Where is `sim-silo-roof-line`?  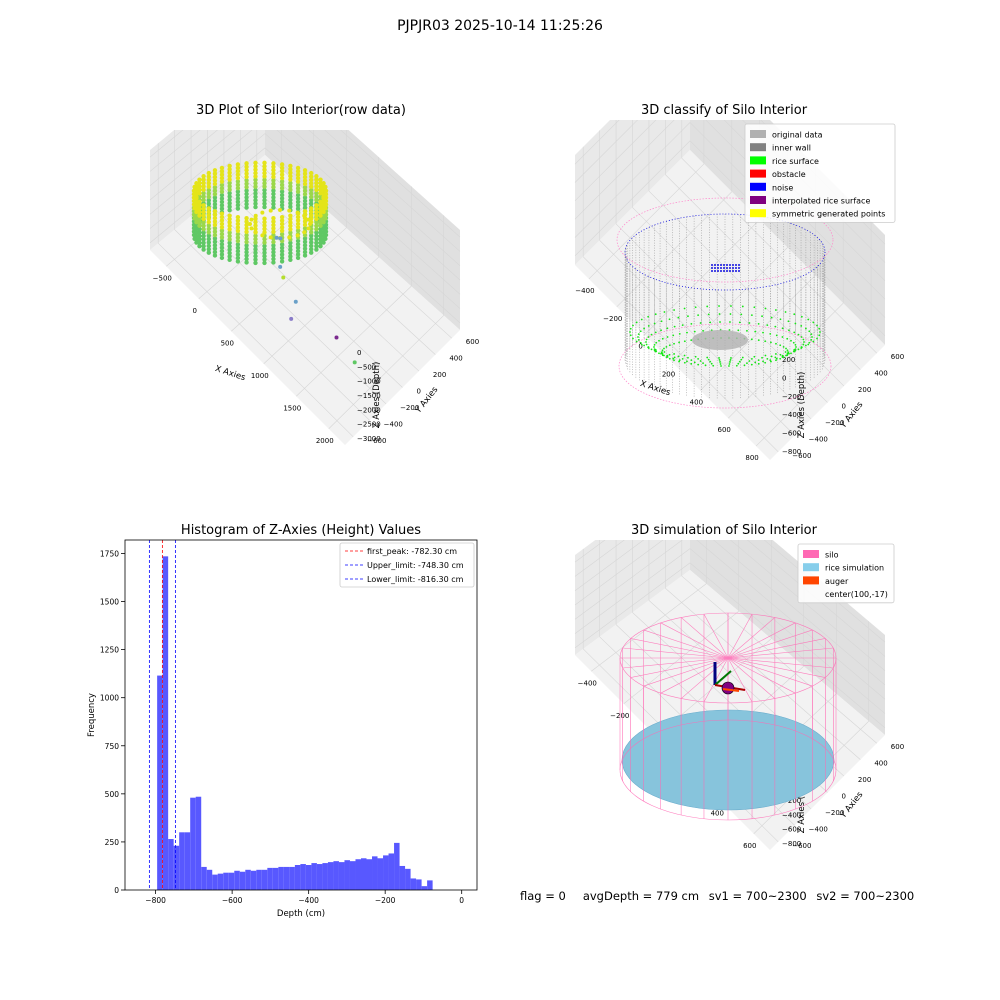 sim-silo-roof-line is located at coordinates (770, 672).